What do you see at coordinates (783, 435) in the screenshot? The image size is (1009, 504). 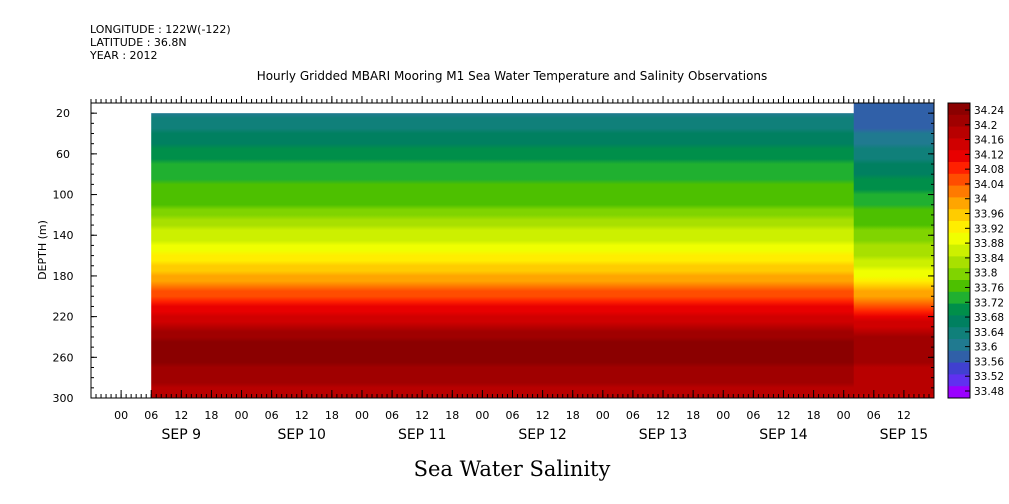 I see `x-day-label: SEP 14` at bounding box center [783, 435].